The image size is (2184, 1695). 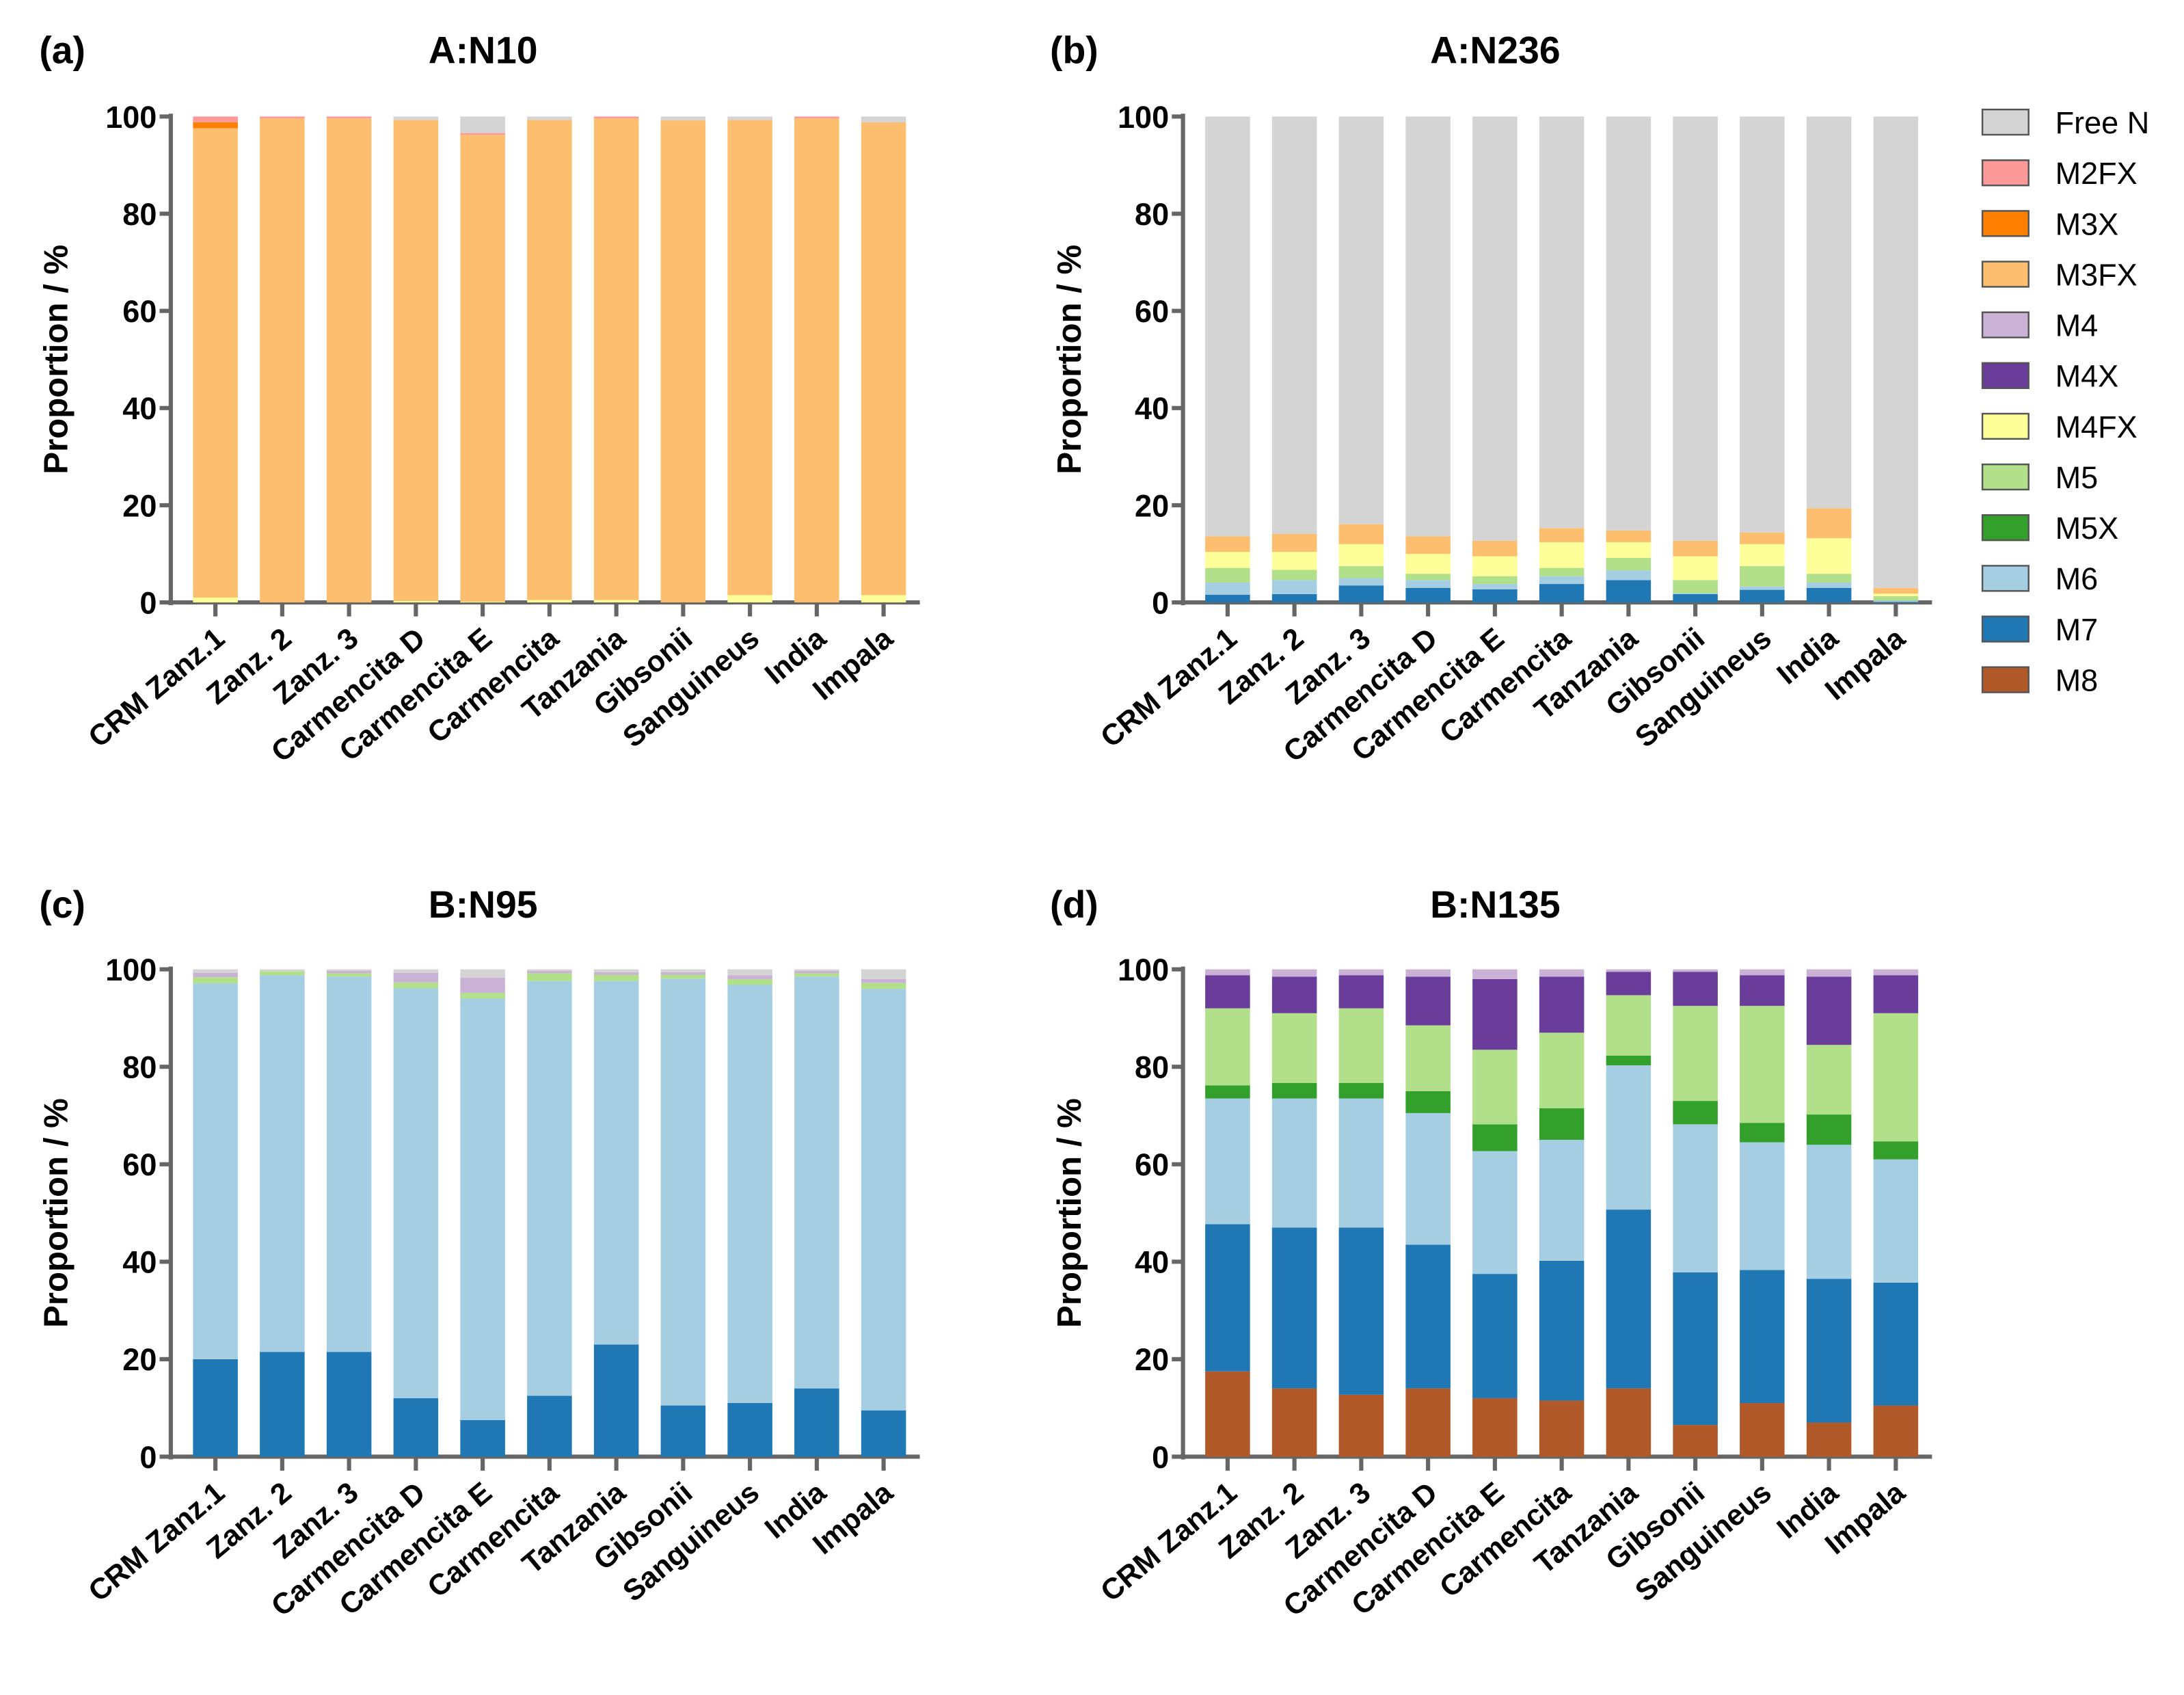 What do you see at coordinates (2049, 223) in the screenshot?
I see `legend-item: M3X` at bounding box center [2049, 223].